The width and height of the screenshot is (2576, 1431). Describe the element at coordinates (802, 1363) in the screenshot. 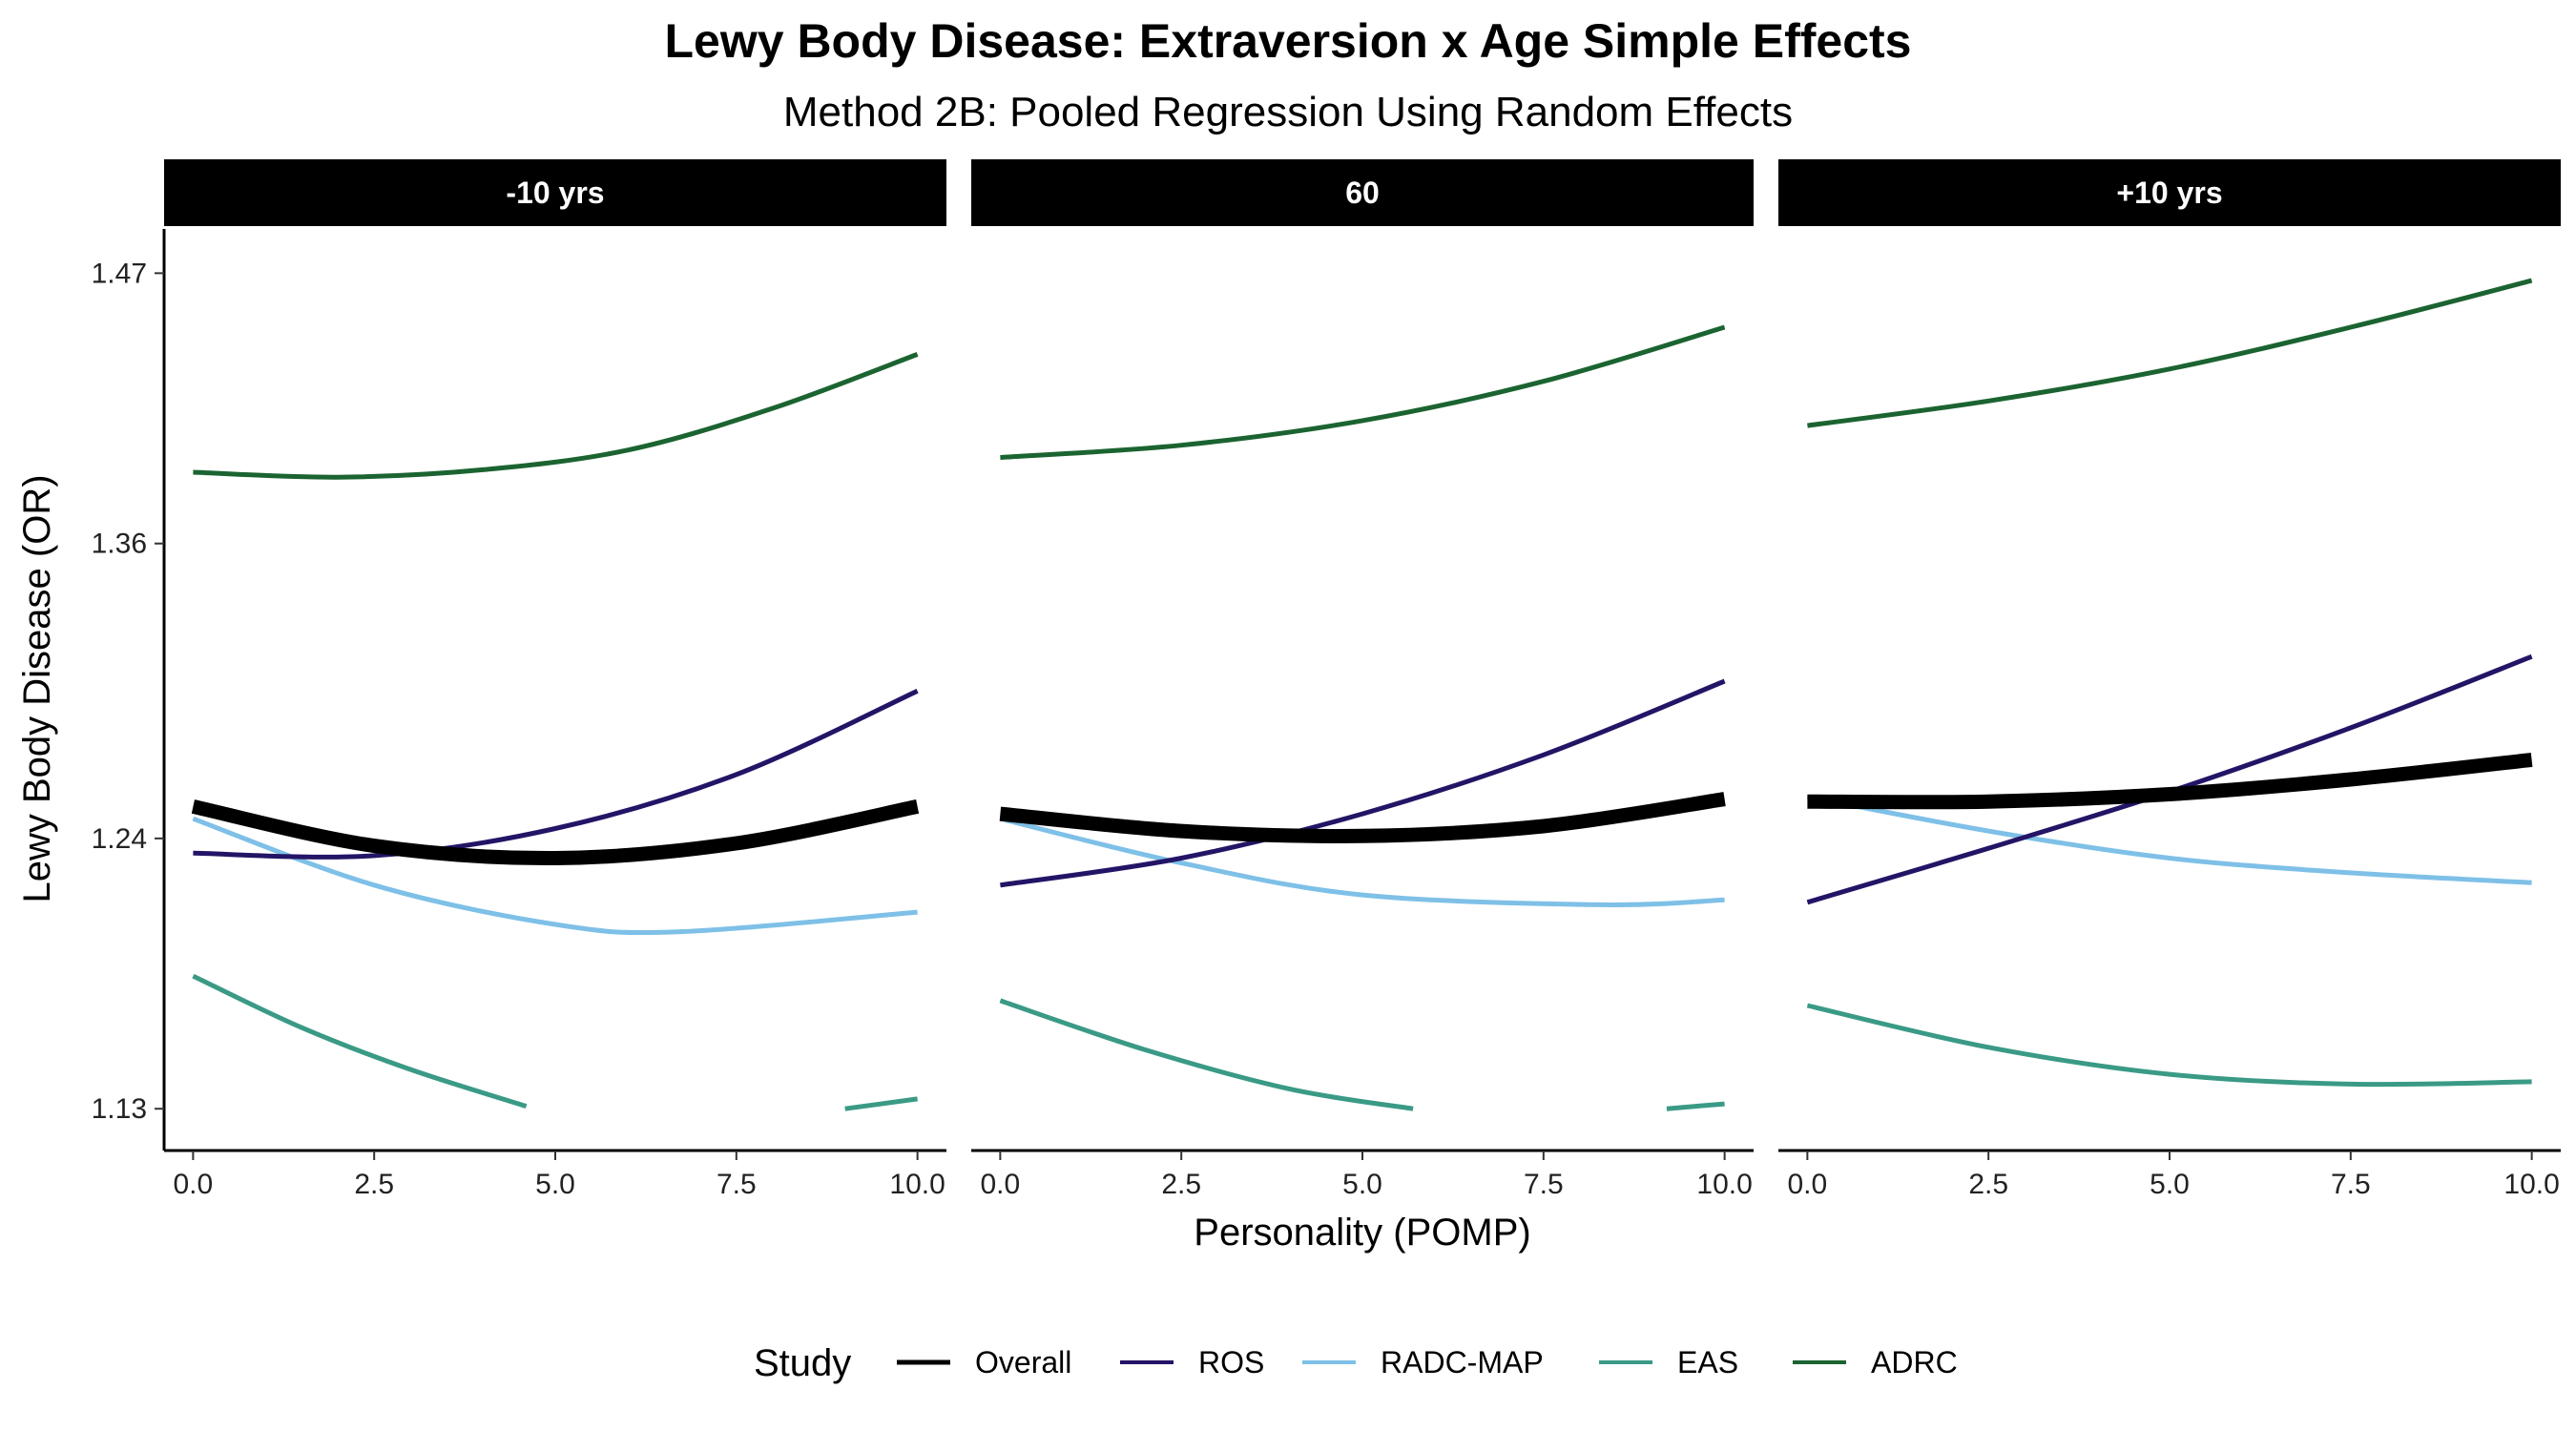

I see `legend-title: Study` at that location.